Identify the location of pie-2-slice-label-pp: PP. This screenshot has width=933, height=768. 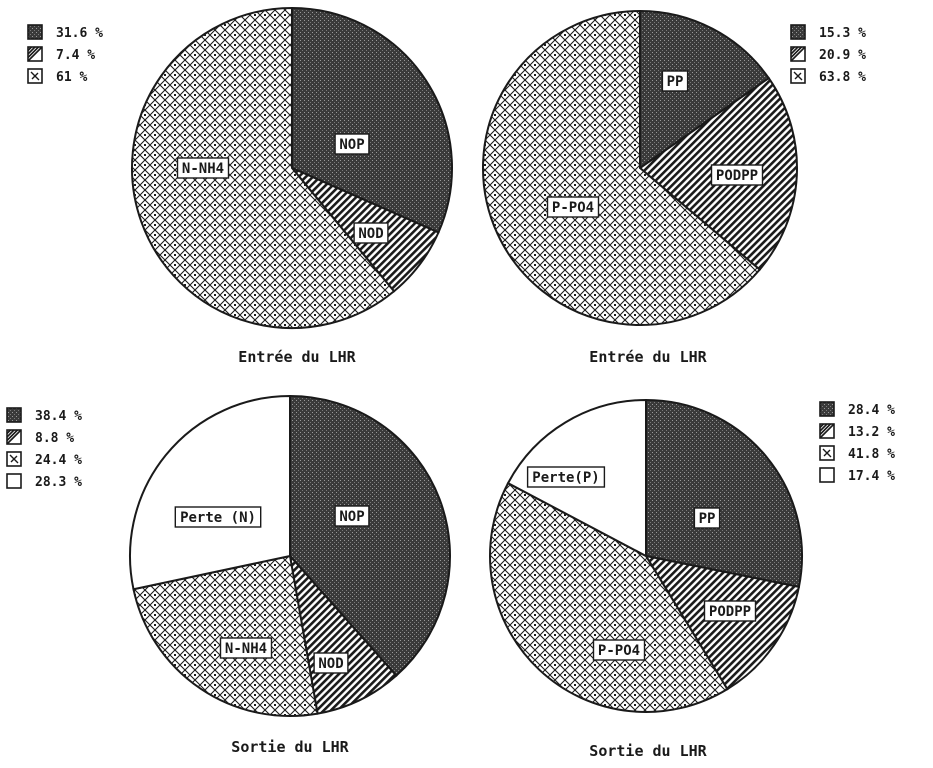
(675, 81).